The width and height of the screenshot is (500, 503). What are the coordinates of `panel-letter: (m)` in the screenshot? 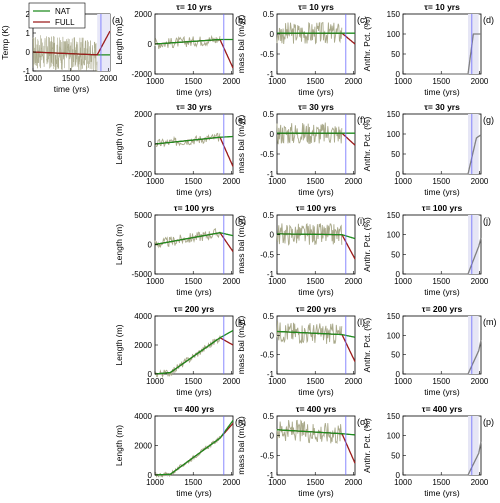 It's located at (490, 322).